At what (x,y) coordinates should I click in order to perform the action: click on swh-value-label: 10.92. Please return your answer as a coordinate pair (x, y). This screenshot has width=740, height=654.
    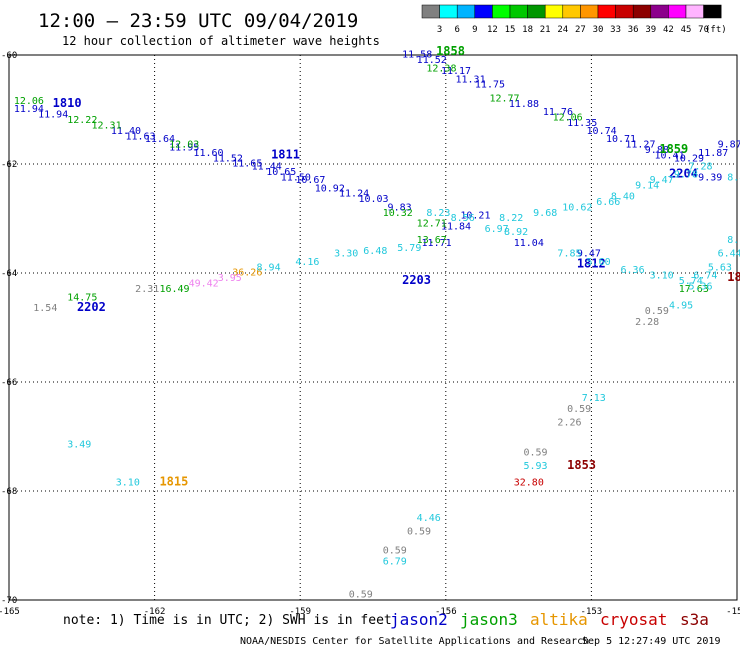
    Looking at the image, I should click on (330, 188).